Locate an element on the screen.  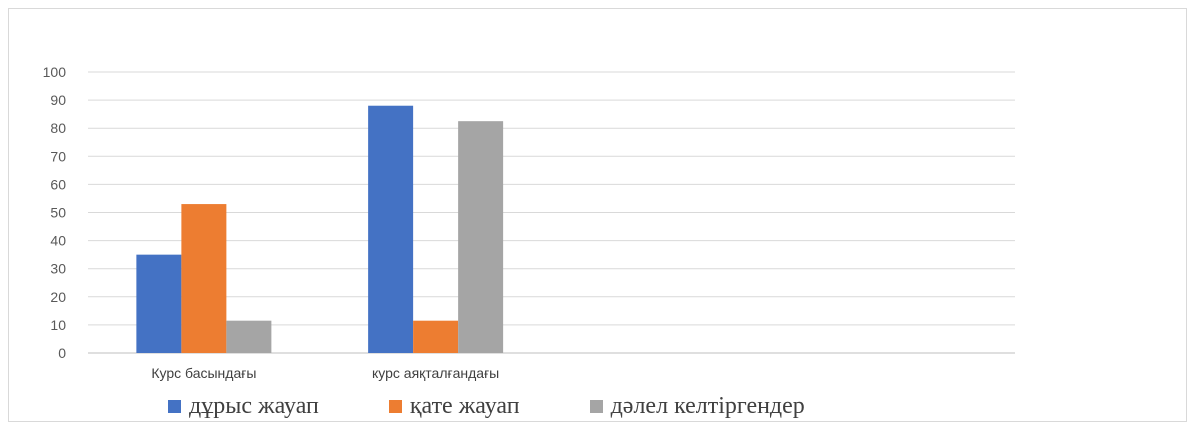
y-tick-label: 10 is located at coordinates (58, 325).